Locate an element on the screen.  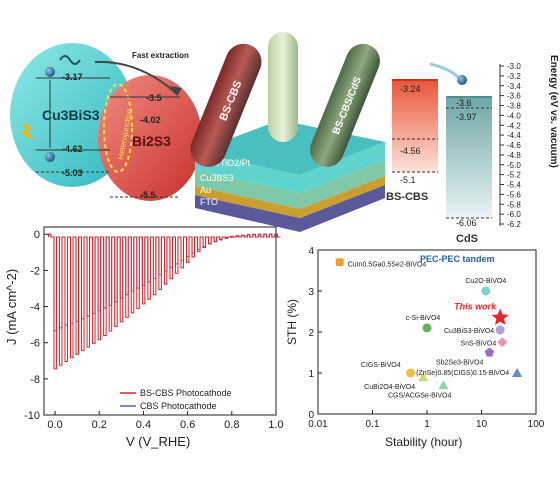
jv-ytick-label: -4 is located at coordinates (35, 308).